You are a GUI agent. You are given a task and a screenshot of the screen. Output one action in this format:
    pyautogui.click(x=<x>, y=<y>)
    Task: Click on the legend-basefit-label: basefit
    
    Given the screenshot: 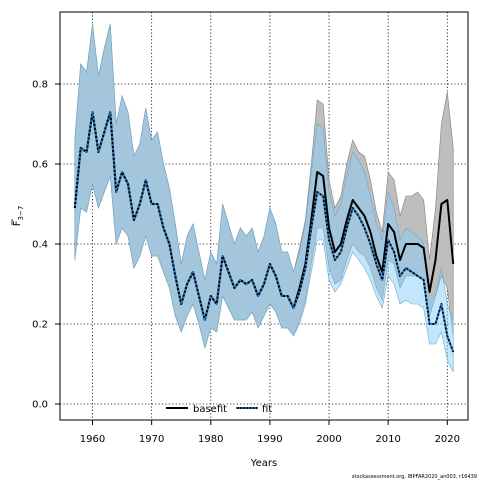 What is the action you would take?
    pyautogui.click(x=210, y=409)
    